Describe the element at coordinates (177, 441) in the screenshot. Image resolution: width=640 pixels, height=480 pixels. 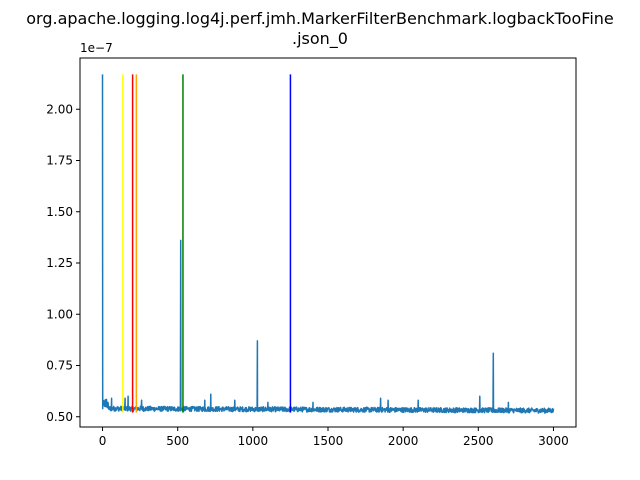
I see `x-tick-label: 500` at that location.